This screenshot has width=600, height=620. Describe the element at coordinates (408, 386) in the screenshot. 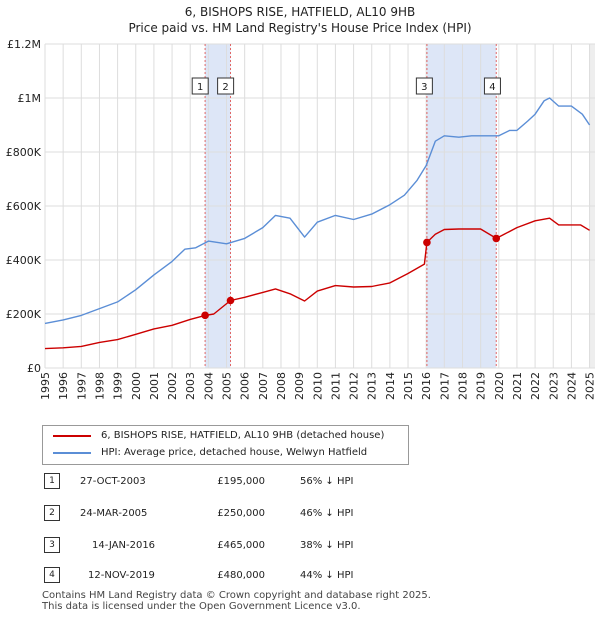

I see `x-tick-label: 2015` at that location.